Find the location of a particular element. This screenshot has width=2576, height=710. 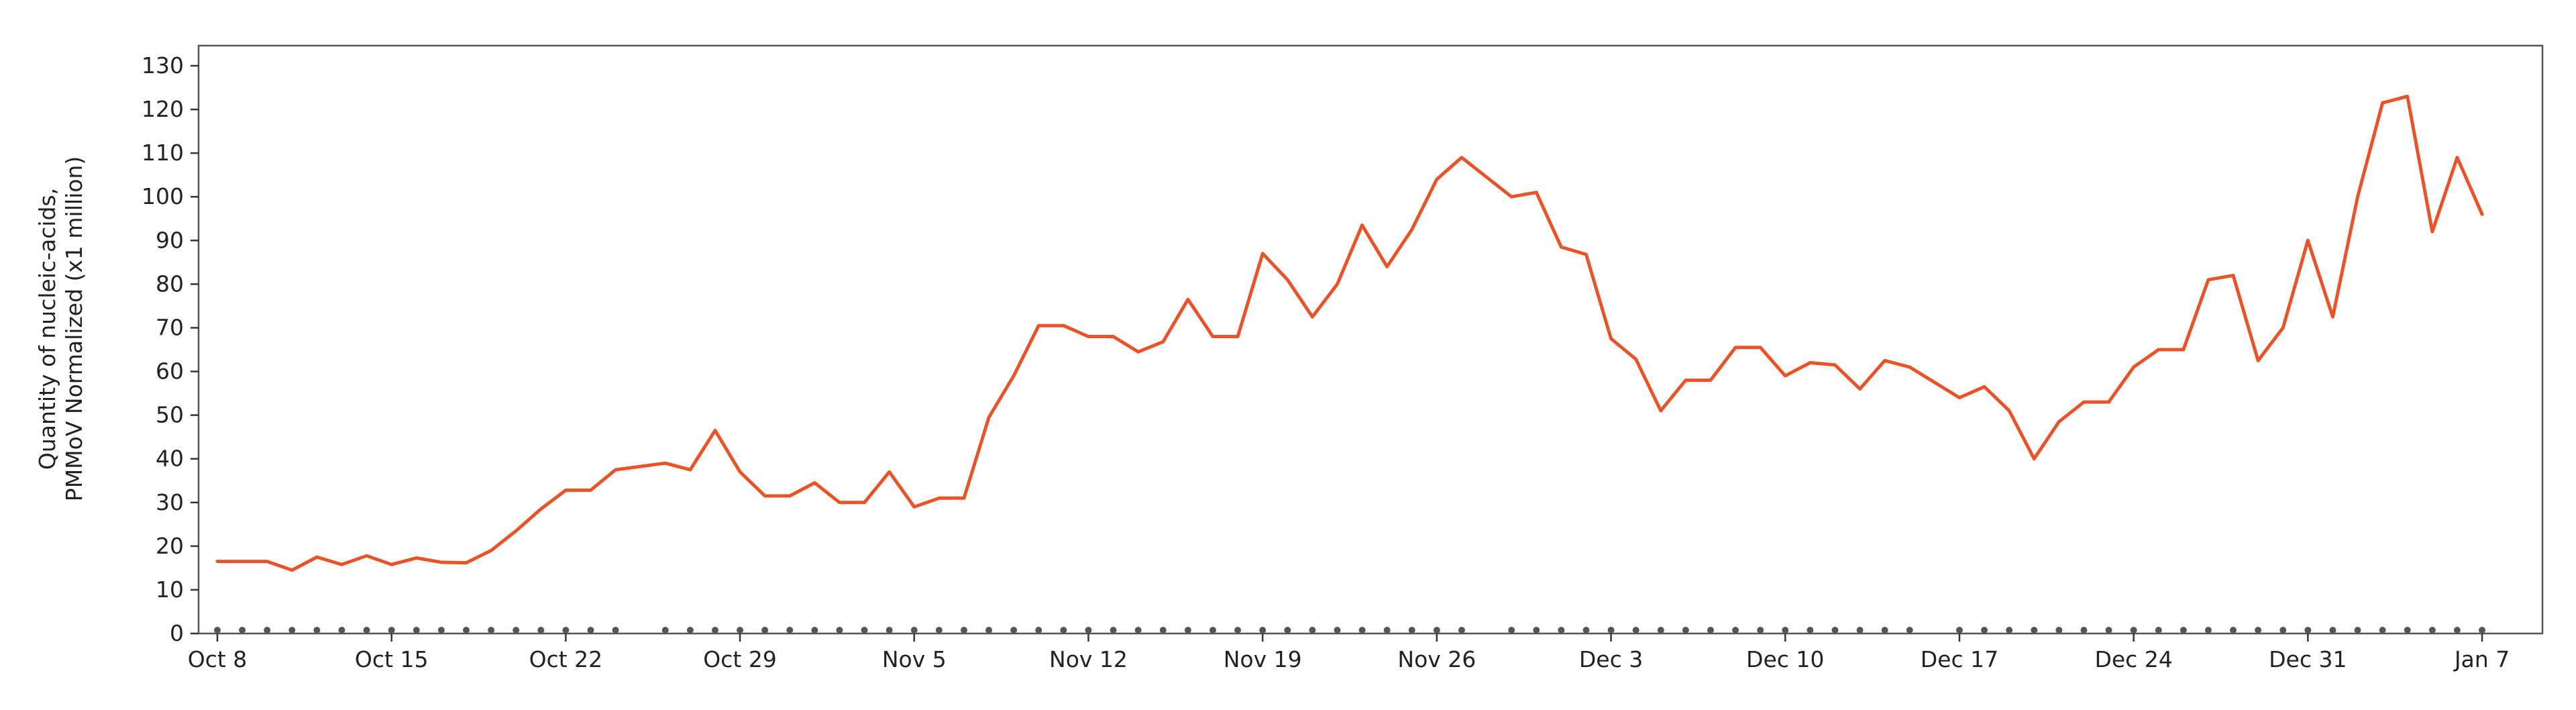

y-axis-title-line-2: PMMoV Normalized (x1 million) is located at coordinates (74, 328).